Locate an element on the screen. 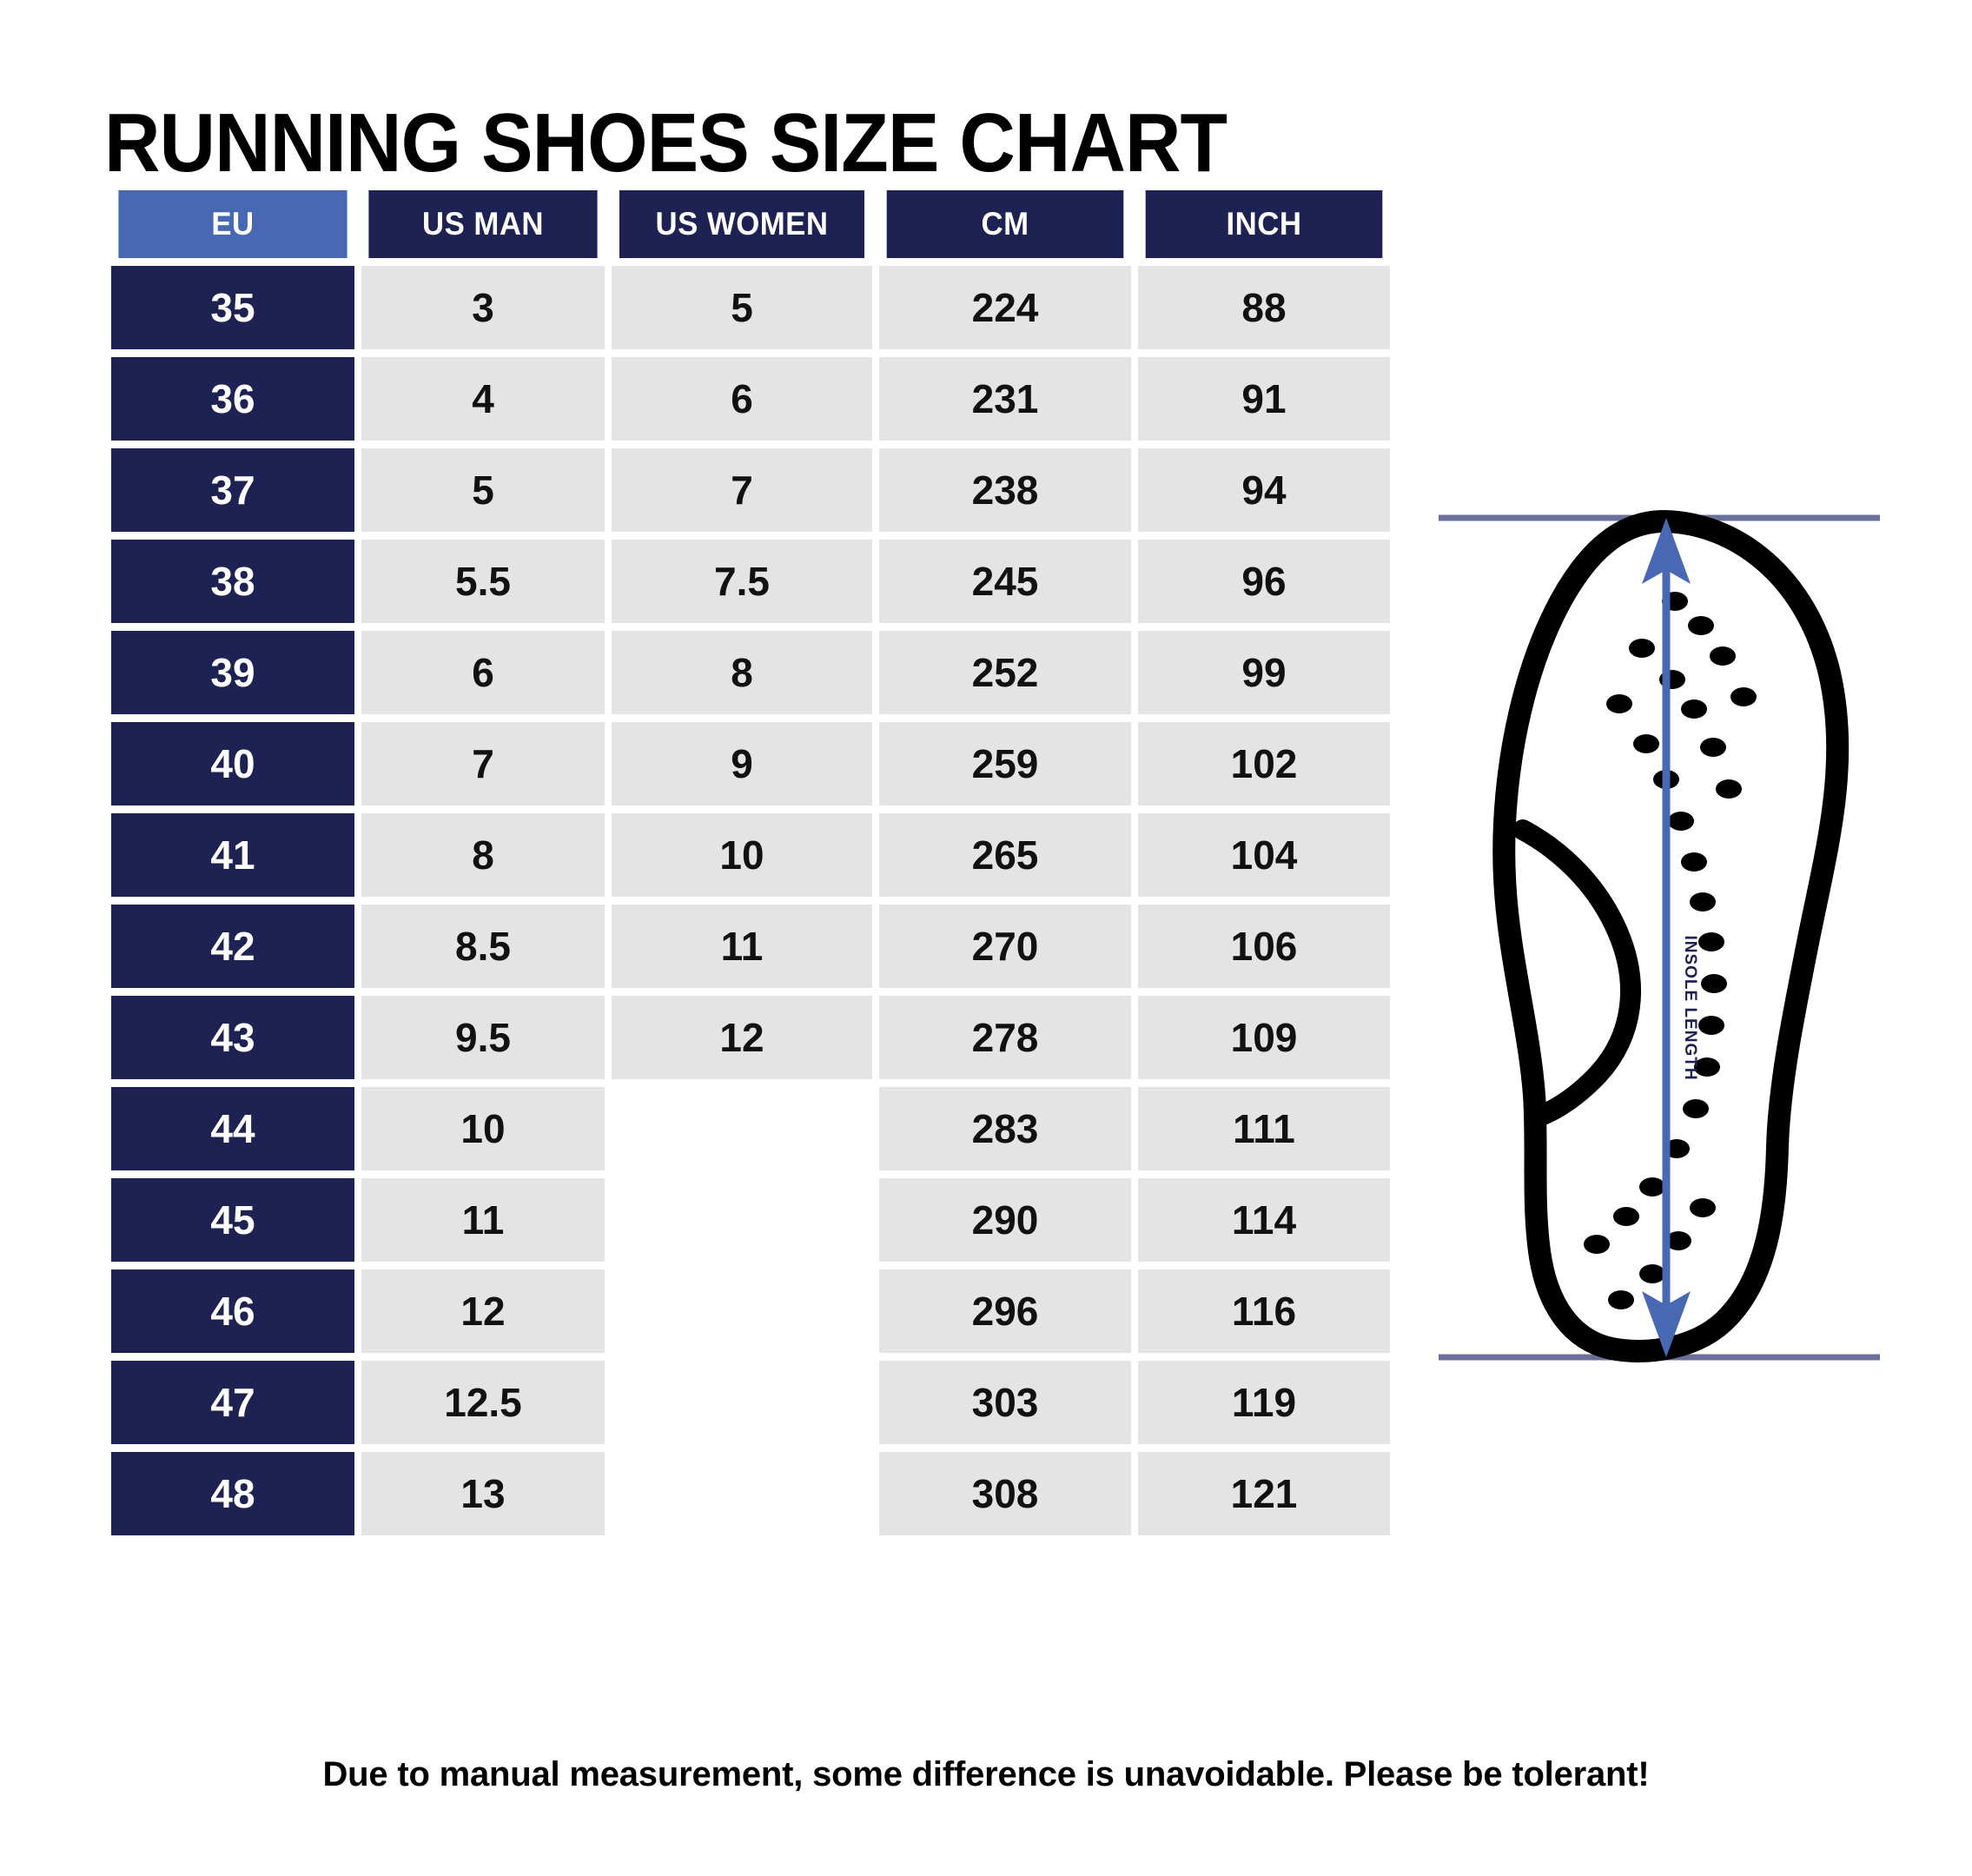 Image resolution: width=1972 pixels, height=1876 pixels. cell-us-man: 6 is located at coordinates (483, 673).